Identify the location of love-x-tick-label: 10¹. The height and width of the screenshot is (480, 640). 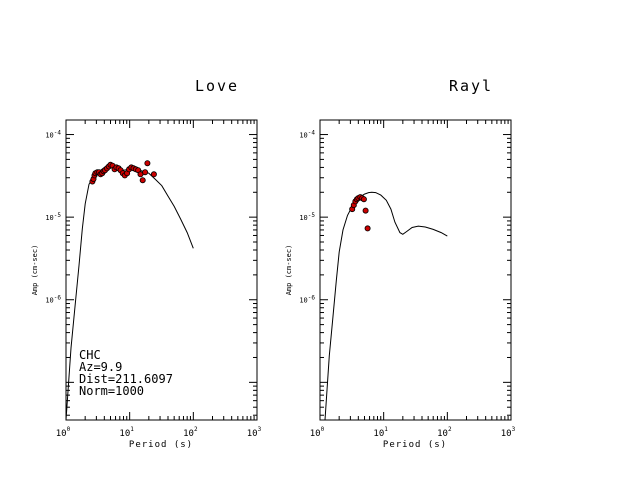
(126, 432).